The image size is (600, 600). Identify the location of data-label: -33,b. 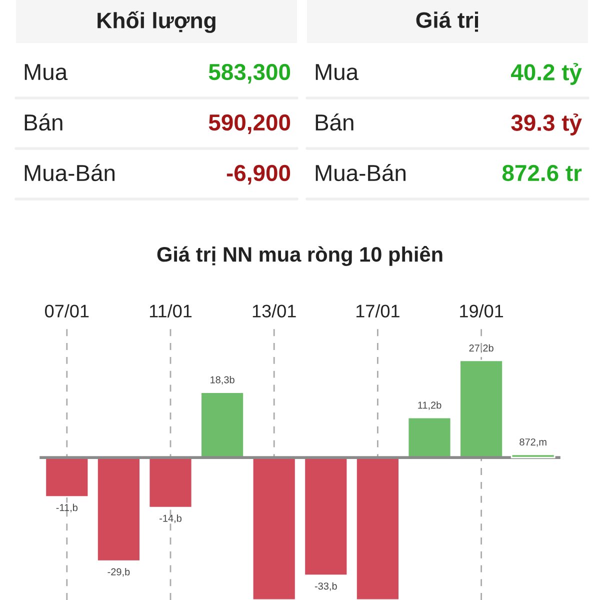
(325, 586).